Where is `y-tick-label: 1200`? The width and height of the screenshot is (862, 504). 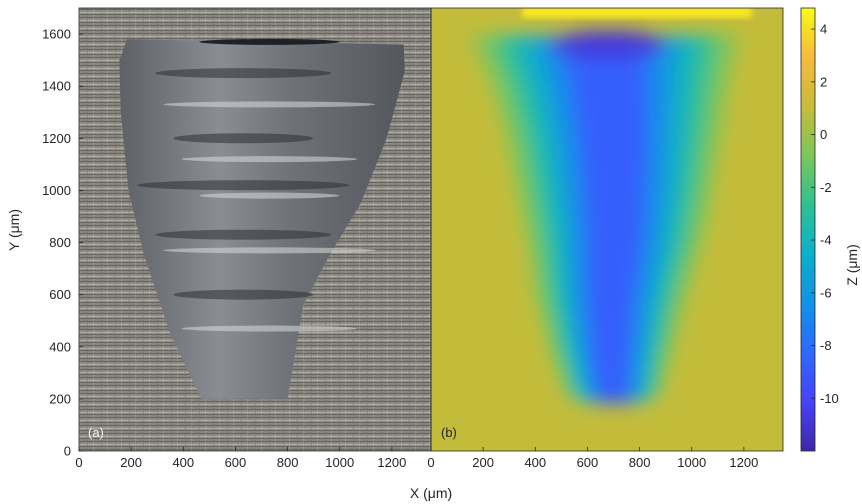
y-tick-label: 1200 is located at coordinates (56, 138).